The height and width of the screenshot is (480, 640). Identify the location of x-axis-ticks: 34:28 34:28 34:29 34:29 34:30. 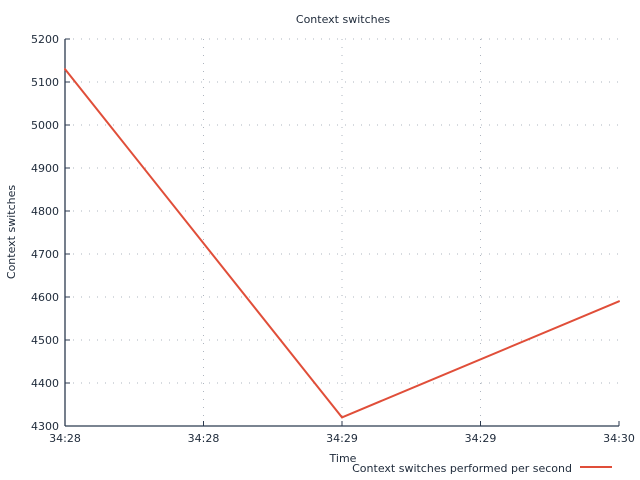
(342, 433).